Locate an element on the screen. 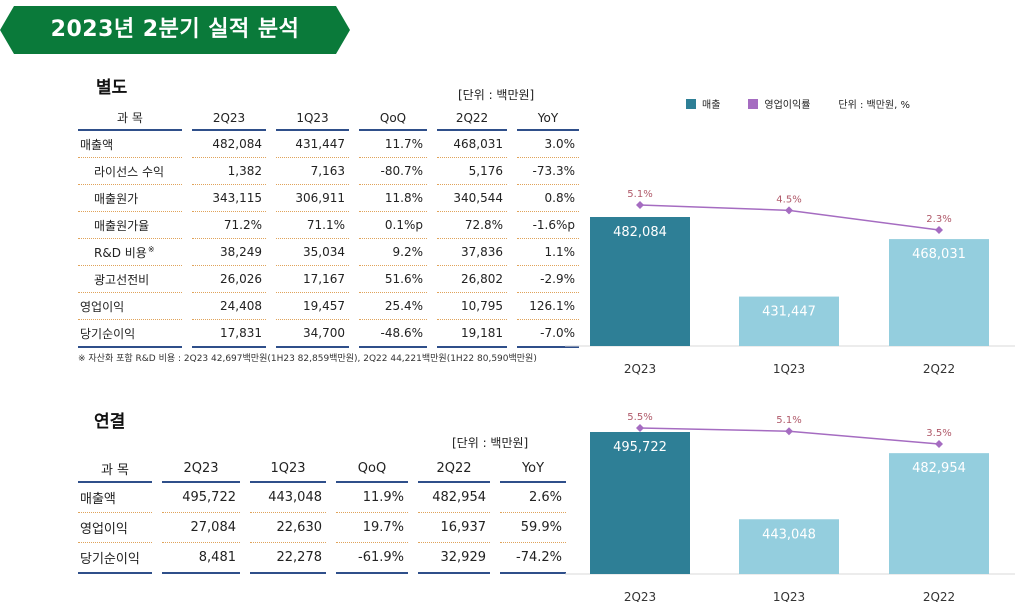 The width and height of the screenshot is (1027, 602). x-tick-label: 1Q23 is located at coordinates (789, 596).